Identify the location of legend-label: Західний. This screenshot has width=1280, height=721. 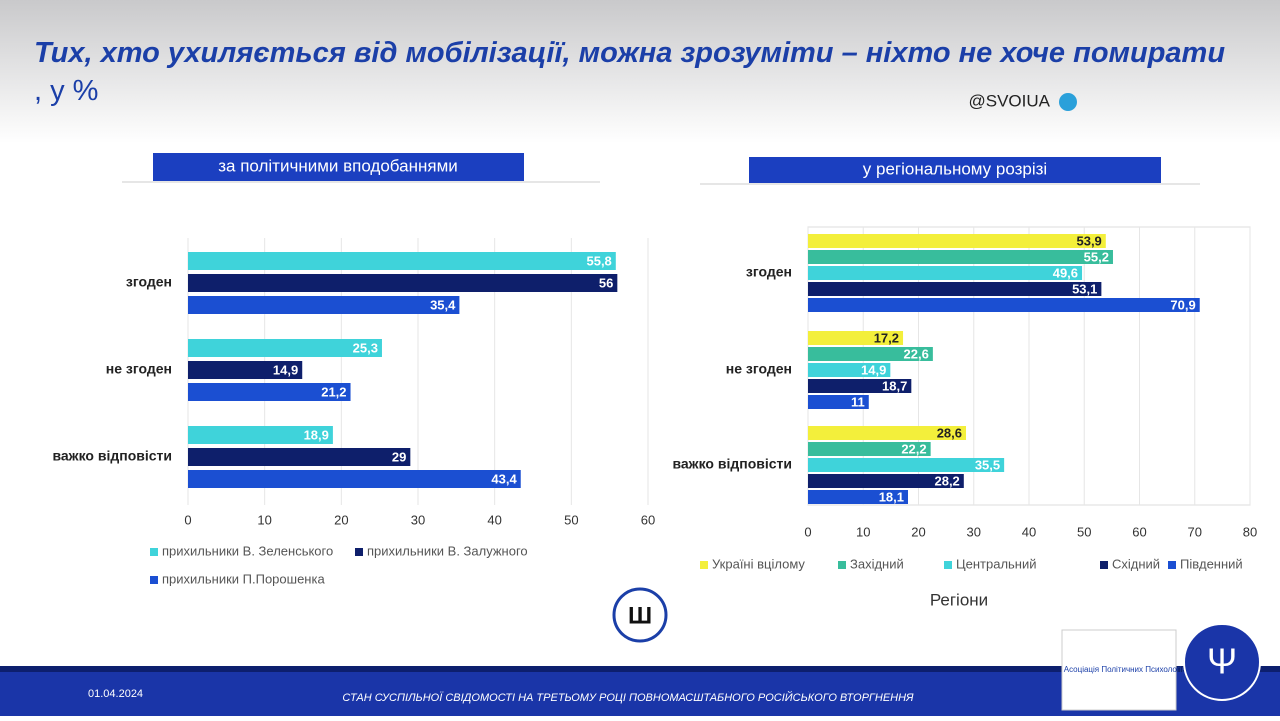
(877, 563).